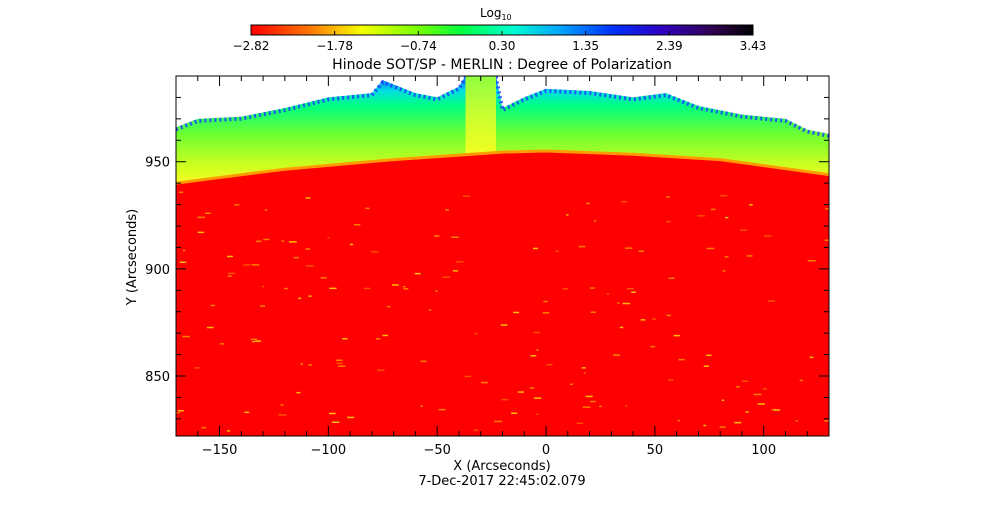 This screenshot has width=1005, height=512. I want to click on colorbar-tick-label: 0.30, so click(502, 46).